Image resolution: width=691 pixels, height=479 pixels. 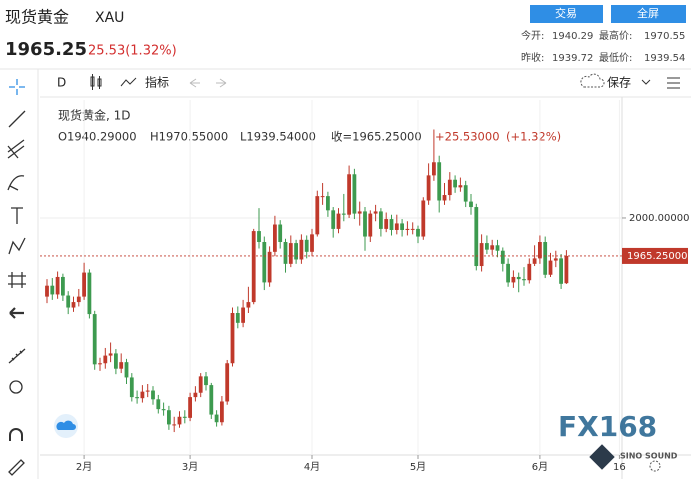 What do you see at coordinates (66, 425) in the screenshot?
I see `cloud-badge-icon` at bounding box center [66, 425].